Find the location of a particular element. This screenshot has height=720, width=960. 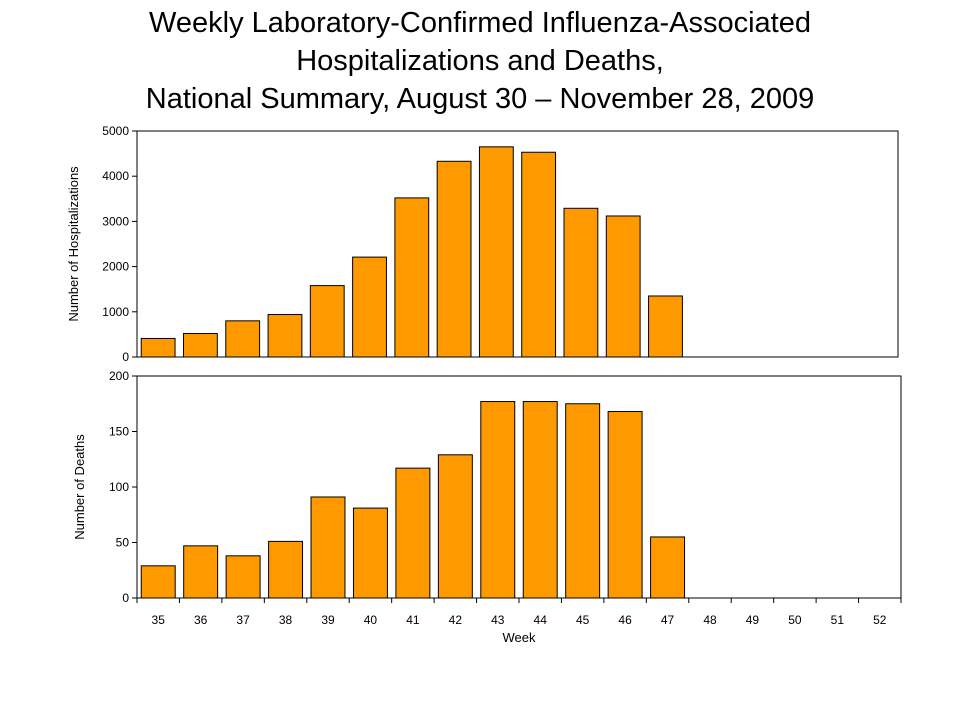

x-tick-label: 46 is located at coordinates (625, 620).